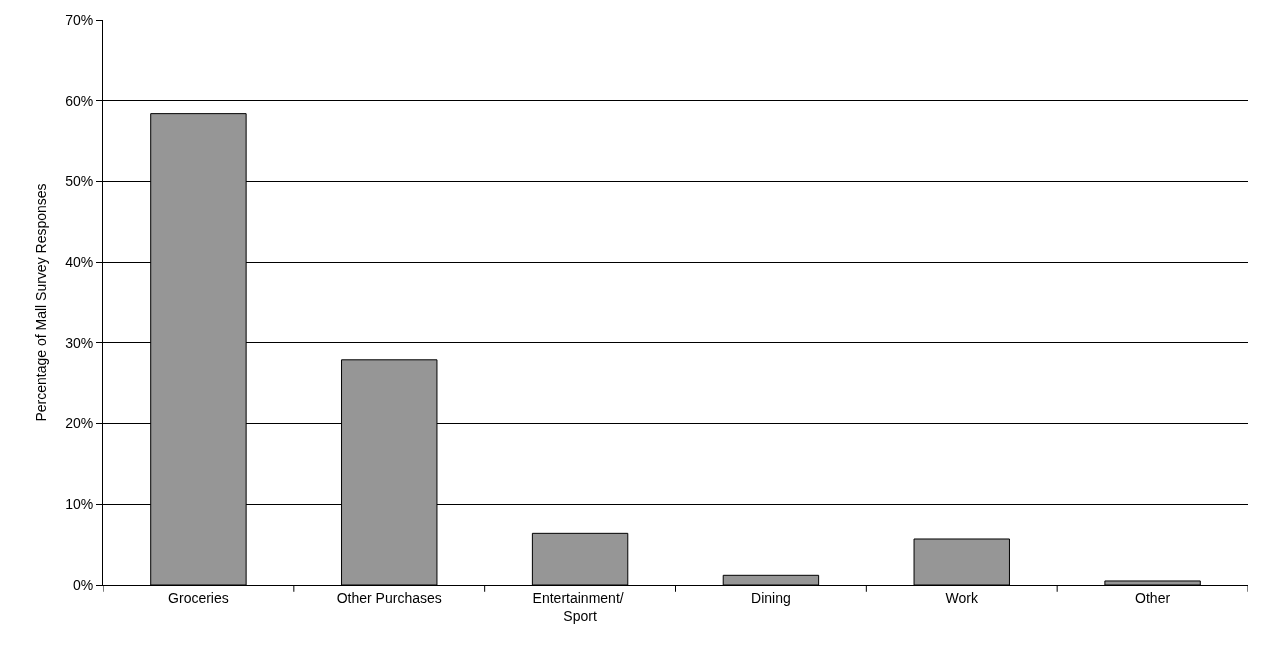  Describe the element at coordinates (79, 423) in the screenshot. I see `y-tick-label: 20%` at that location.